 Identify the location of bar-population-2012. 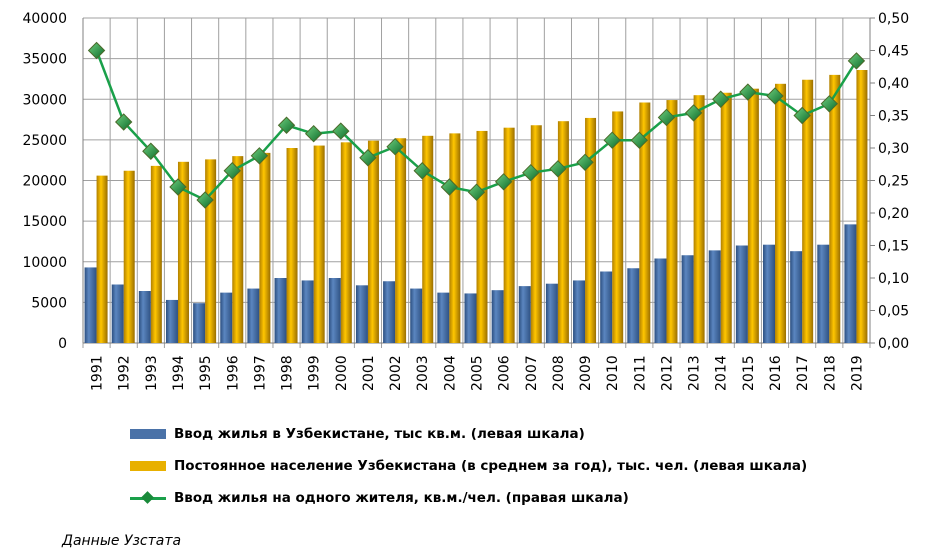
(672, 221).